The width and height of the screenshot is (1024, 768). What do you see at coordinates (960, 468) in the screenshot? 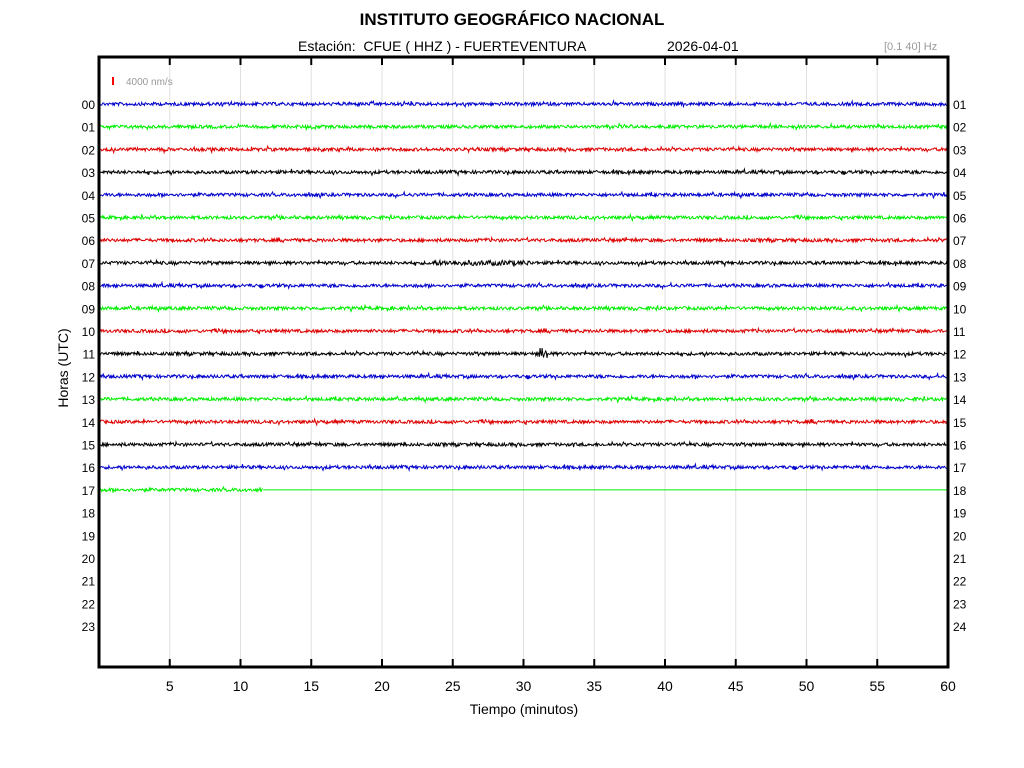
I see `hour-label-right: 17` at bounding box center [960, 468].